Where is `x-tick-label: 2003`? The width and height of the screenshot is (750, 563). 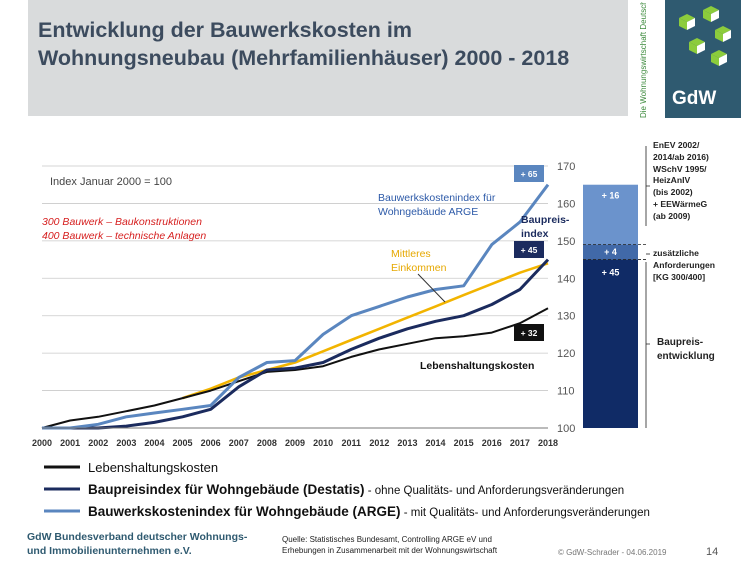
x-tick-label: 2003 is located at coordinates (126, 443).